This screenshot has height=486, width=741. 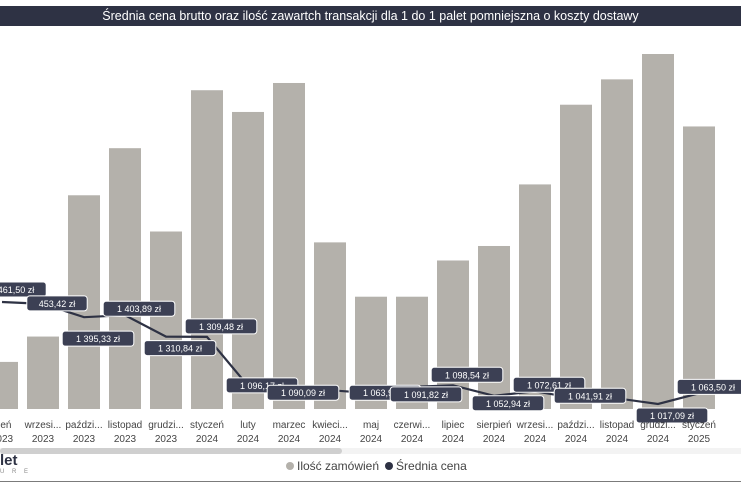 I want to click on price-data-label: 1 090,09 zł, so click(x=303, y=392).